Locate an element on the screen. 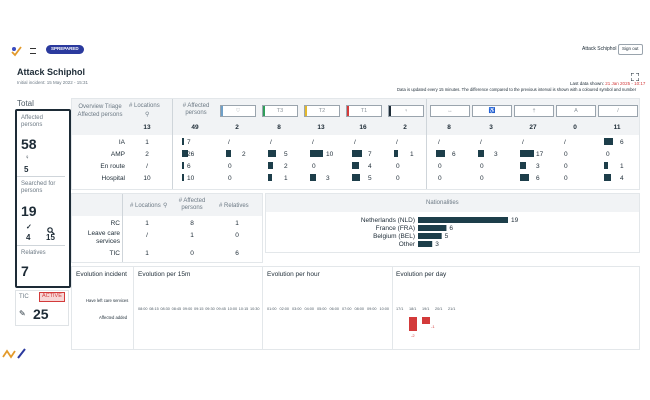 Image resolution: width=650 pixels, height=400 pixels. triage-cat-value: 1 is located at coordinates (286, 178).